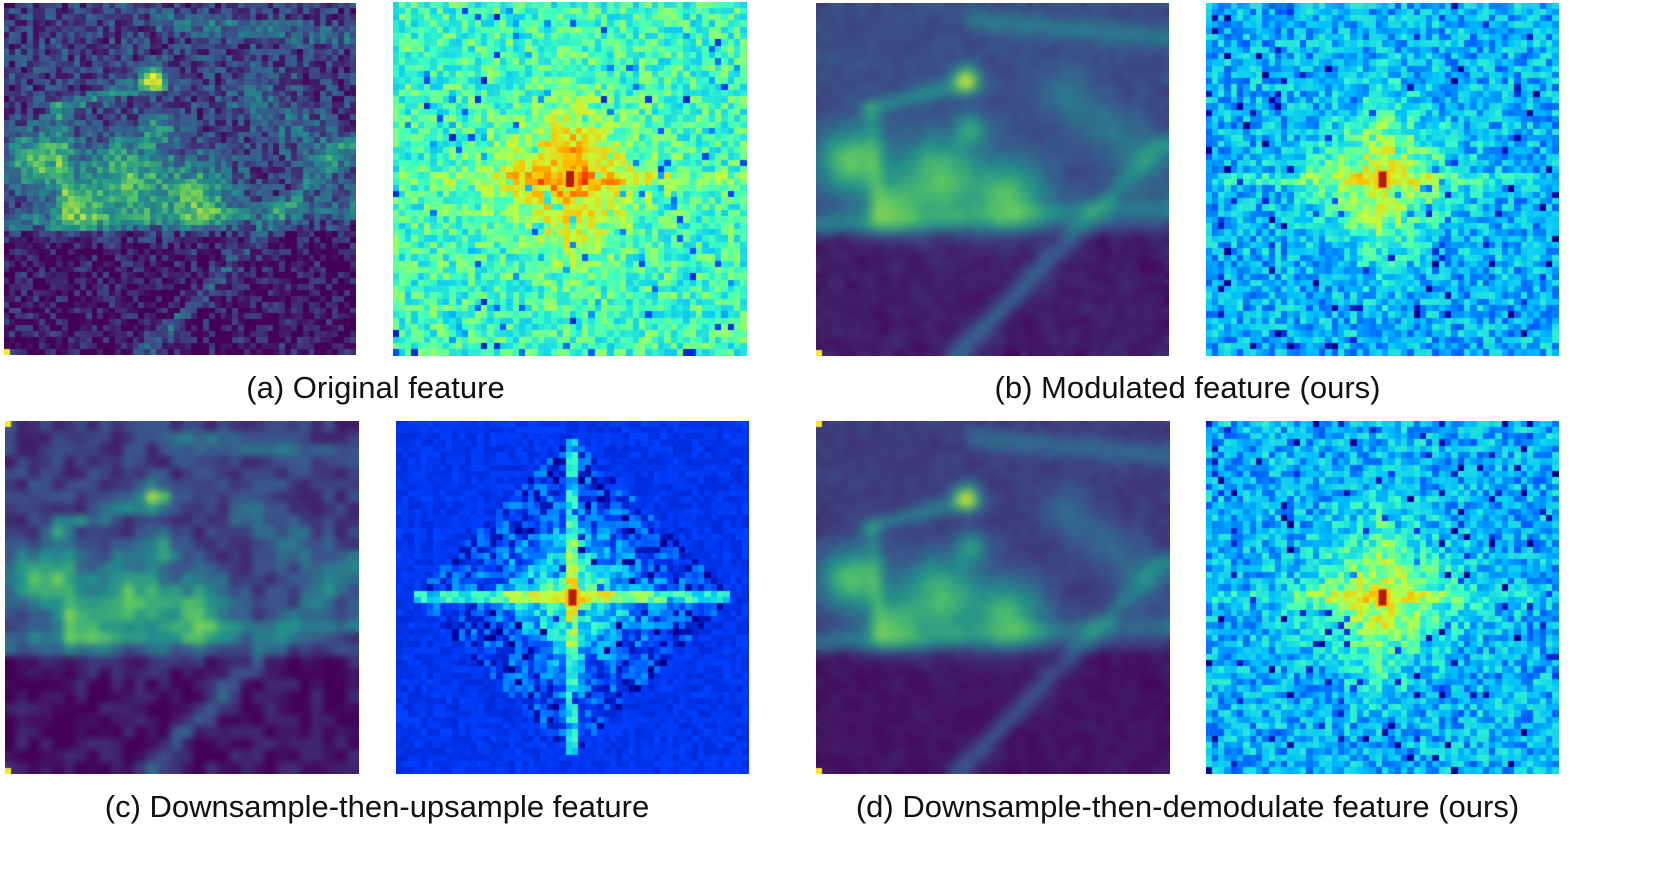  Describe the element at coordinates (1382, 597) in the screenshot. I see `downsample-demodulate-feature-spectrum` at that location.